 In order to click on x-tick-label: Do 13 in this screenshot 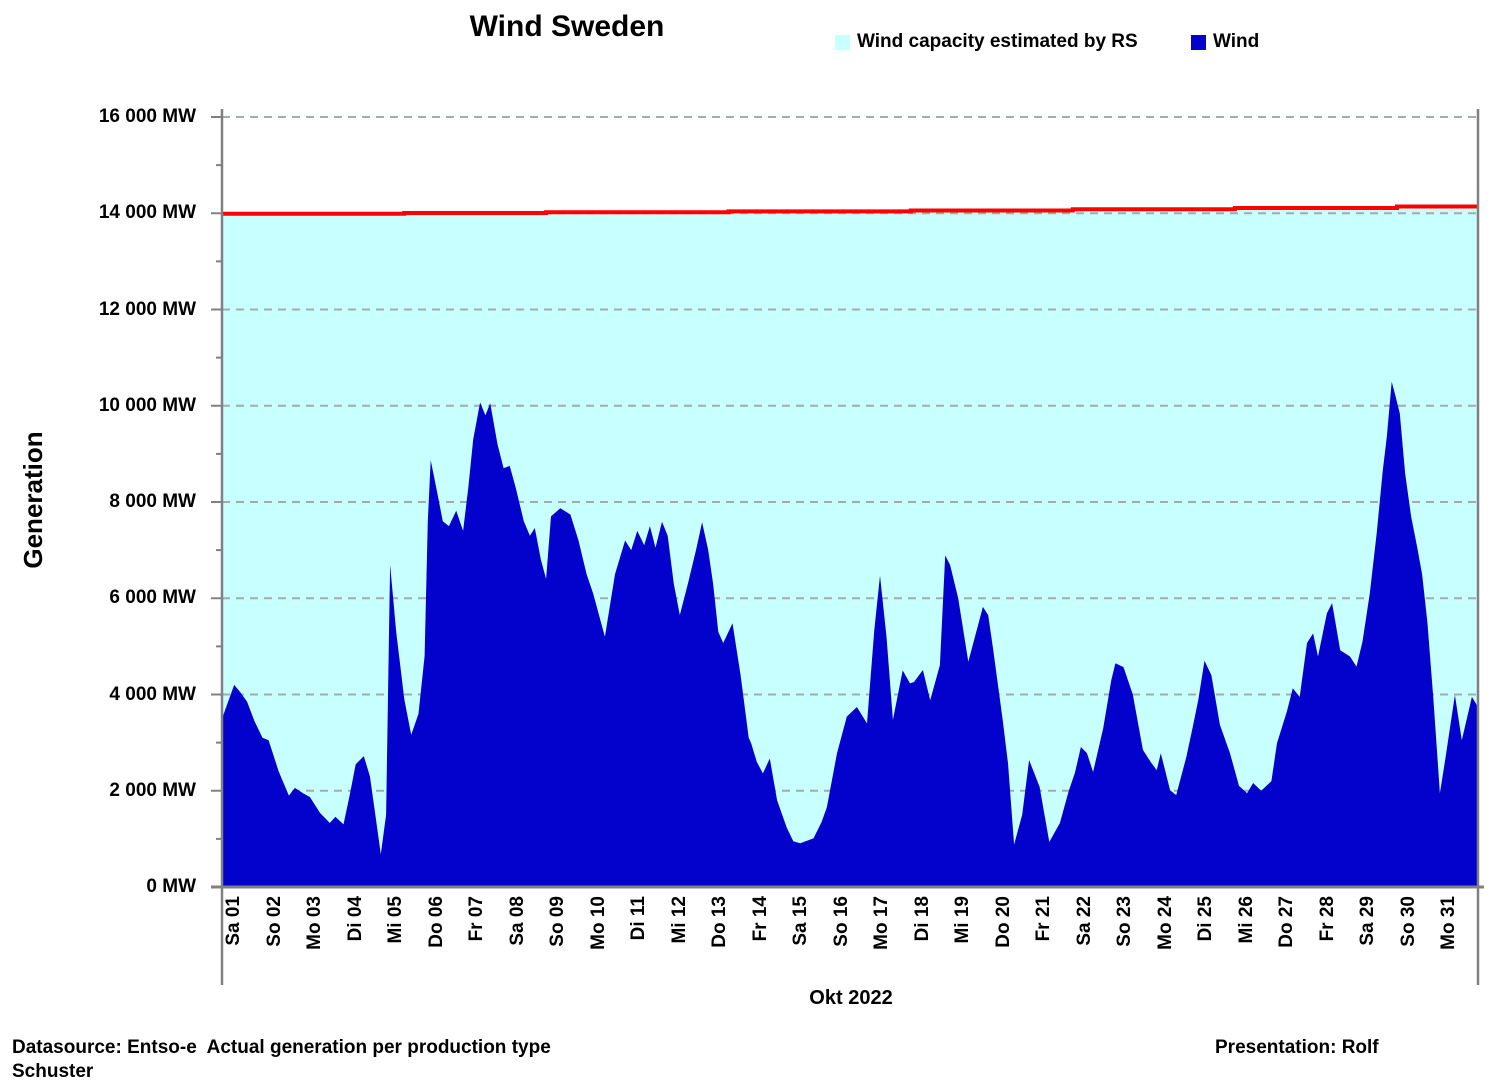, I will do `click(720, 922)`.